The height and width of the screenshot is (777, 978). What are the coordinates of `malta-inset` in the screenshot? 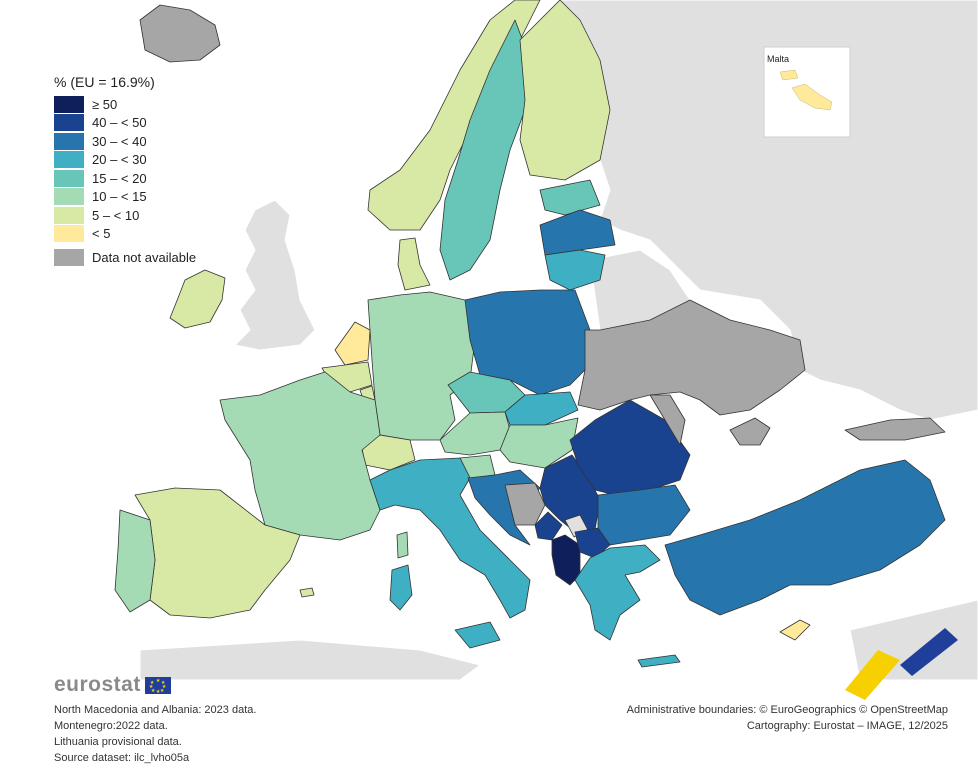 It's located at (807, 92).